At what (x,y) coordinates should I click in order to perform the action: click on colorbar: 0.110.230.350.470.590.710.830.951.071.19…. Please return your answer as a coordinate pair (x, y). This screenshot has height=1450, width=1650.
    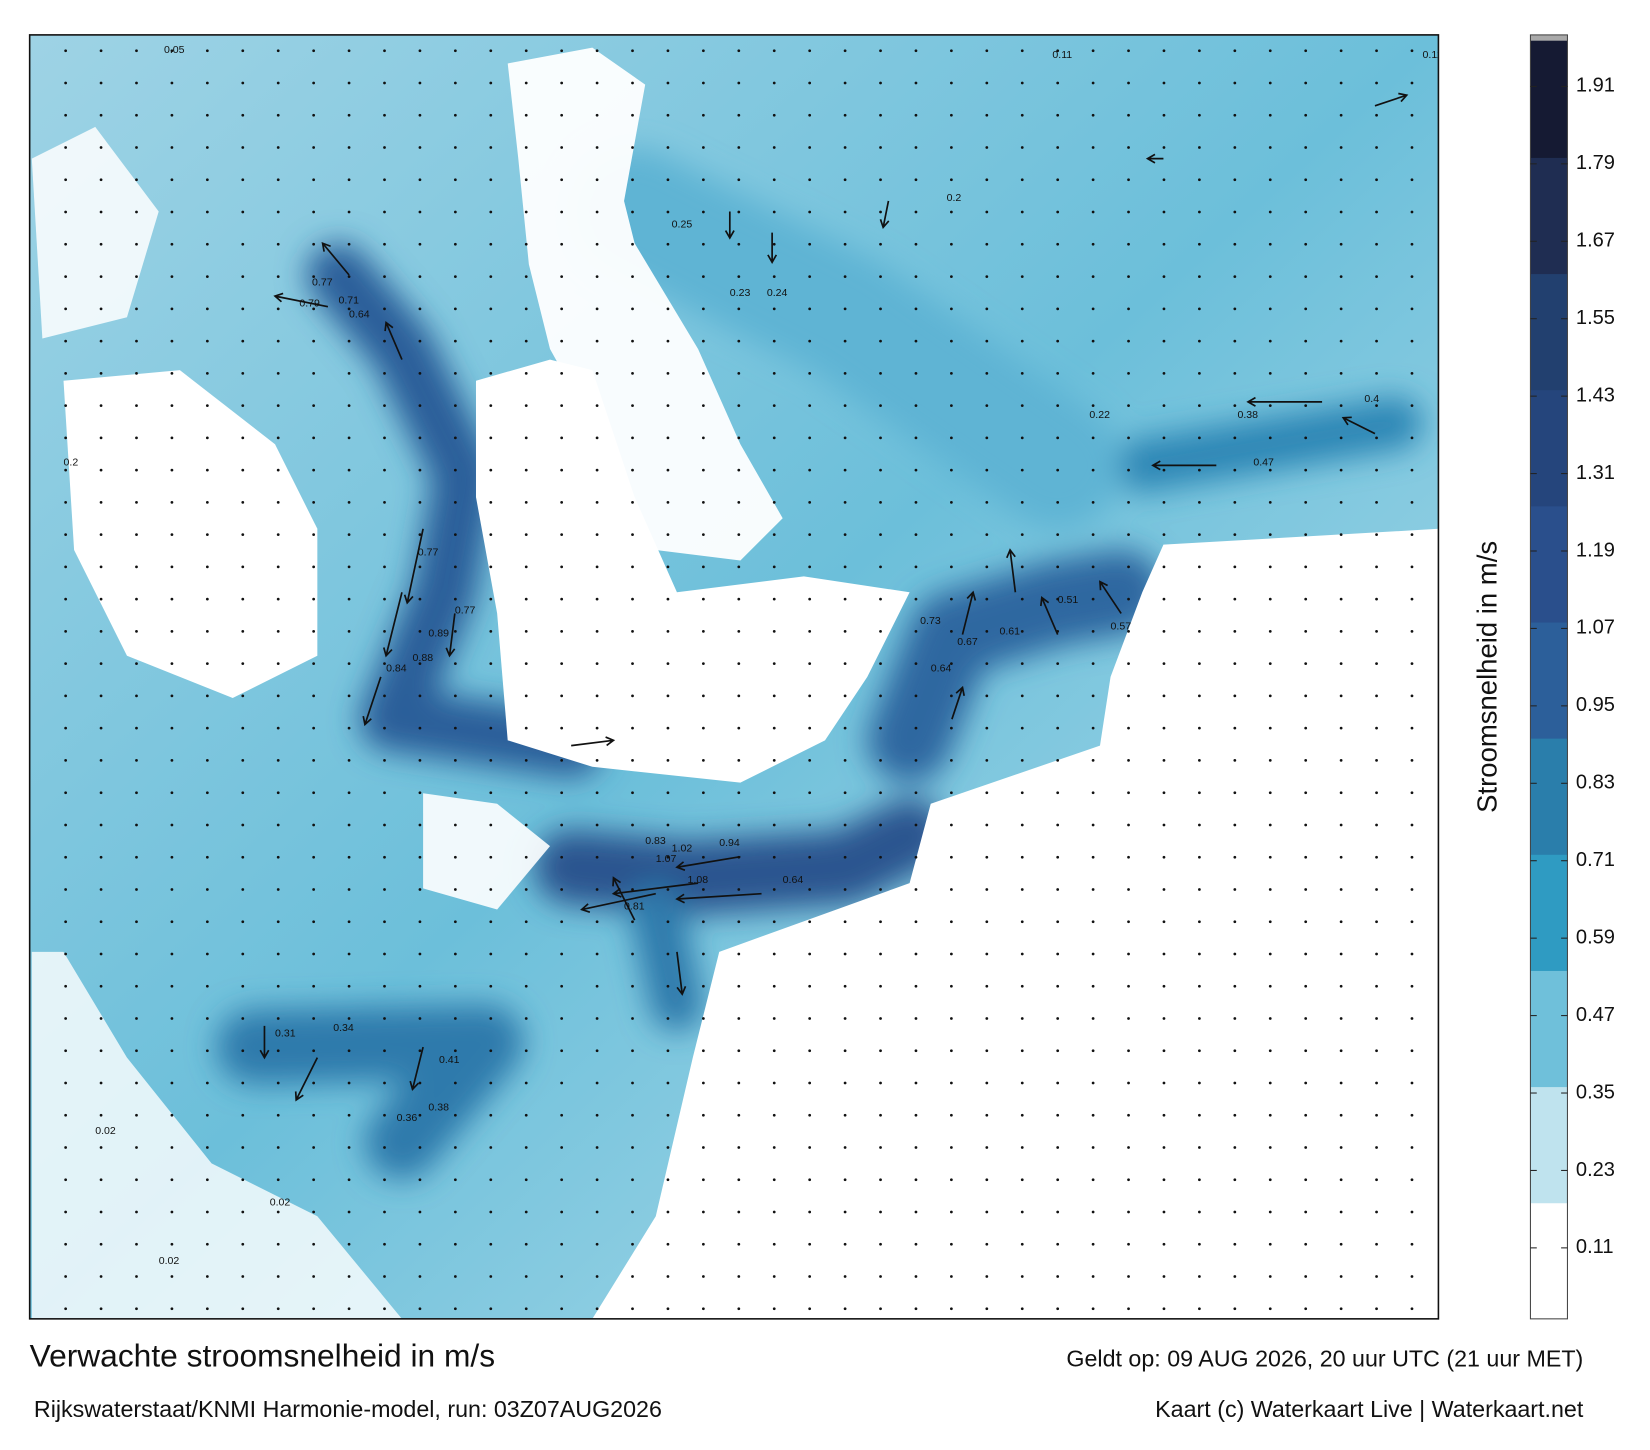
    Looking at the image, I should click on (1572, 677).